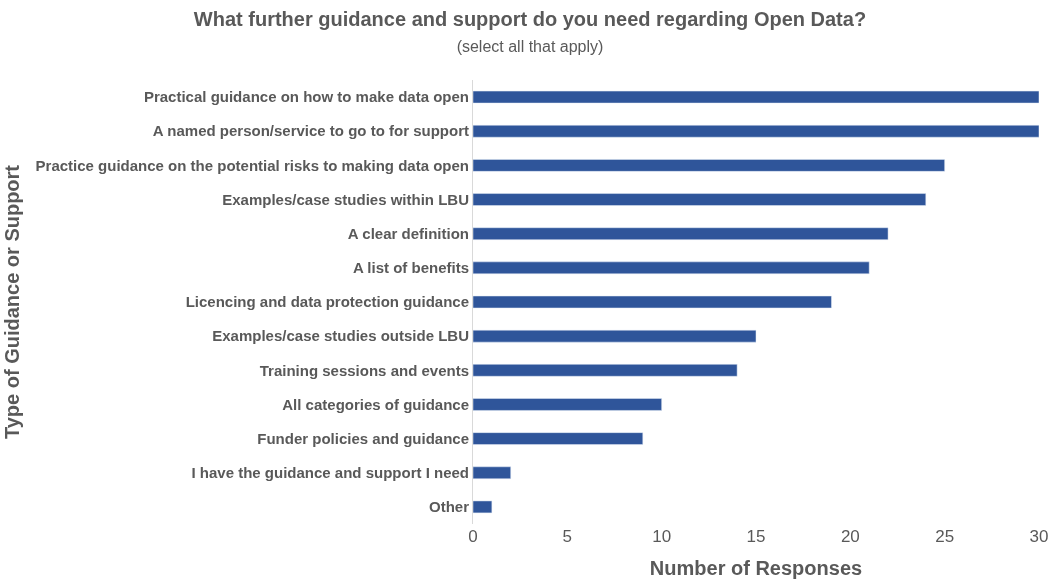 This screenshot has width=1060, height=587. I want to click on y-tick-label: A named person/service to go to for support, so click(310, 131).